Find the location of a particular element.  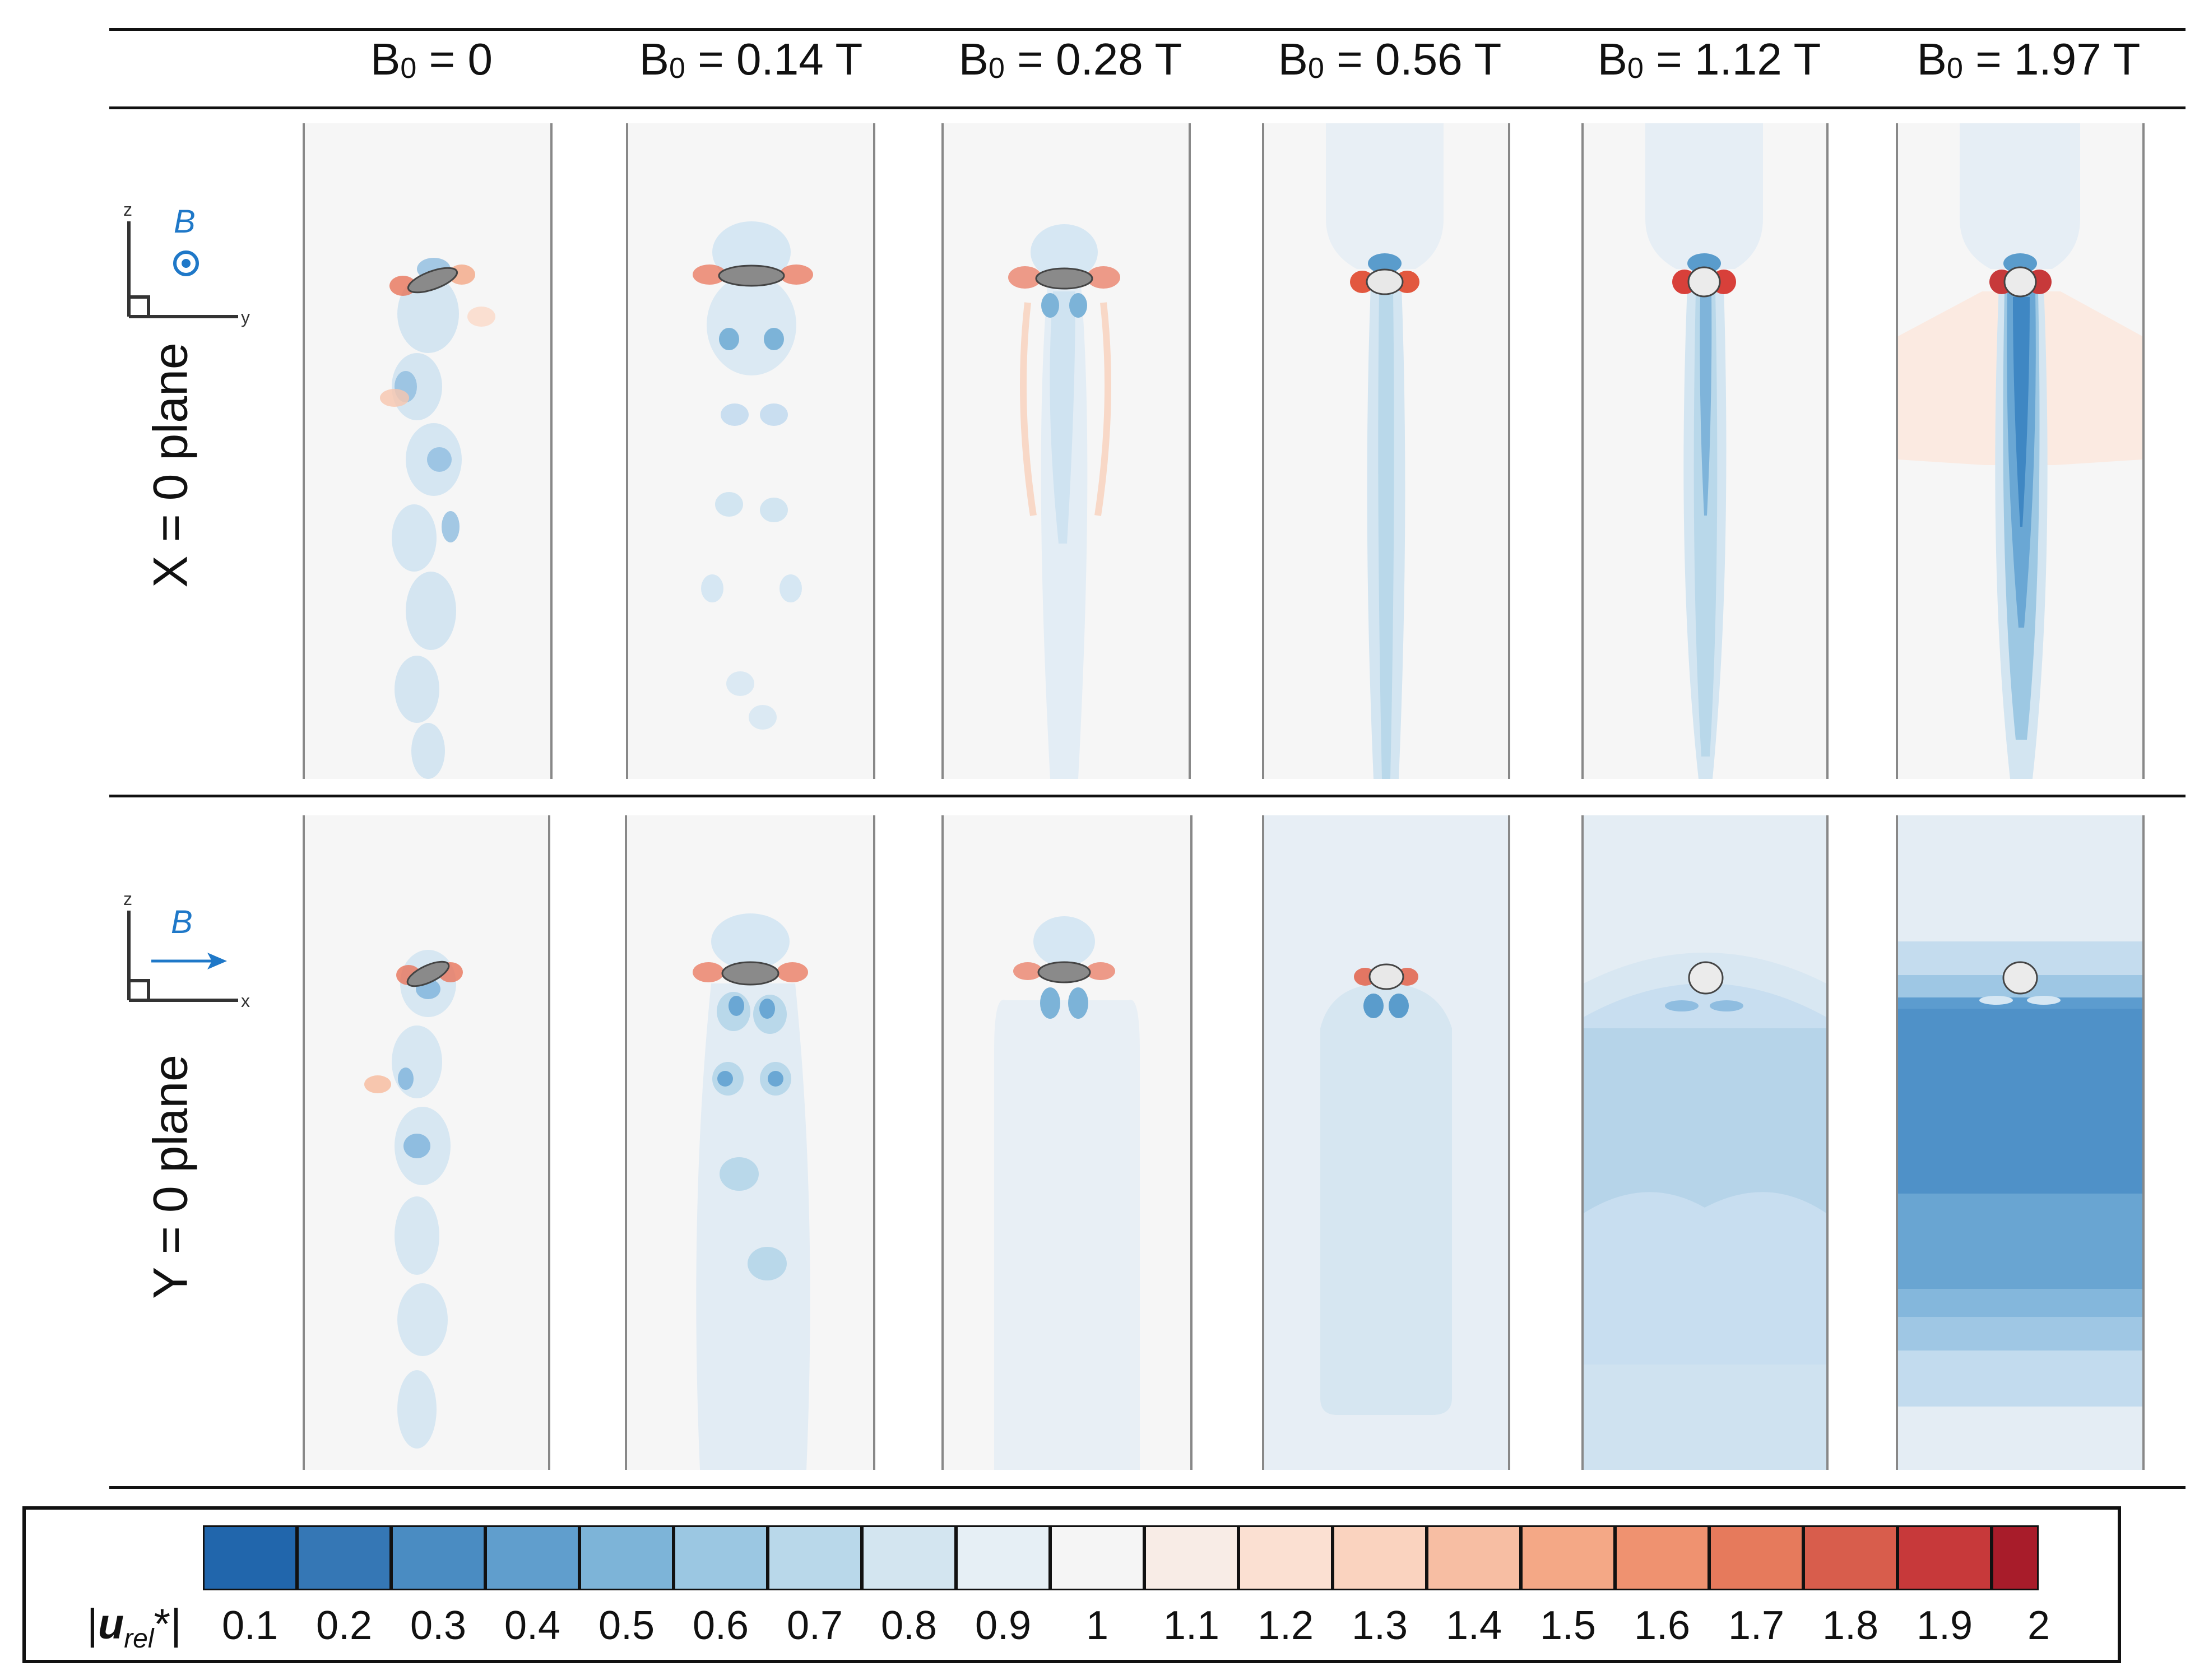

bottom-rule is located at coordinates (1147, 1488).